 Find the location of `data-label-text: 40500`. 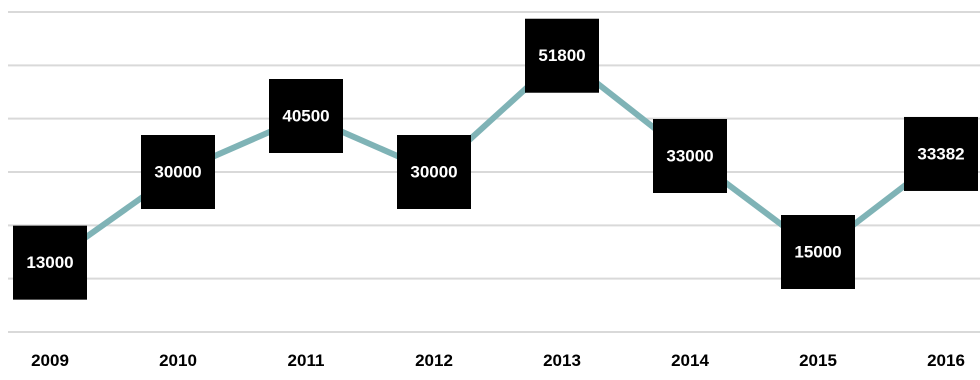

data-label-text: 40500 is located at coordinates (305, 115).